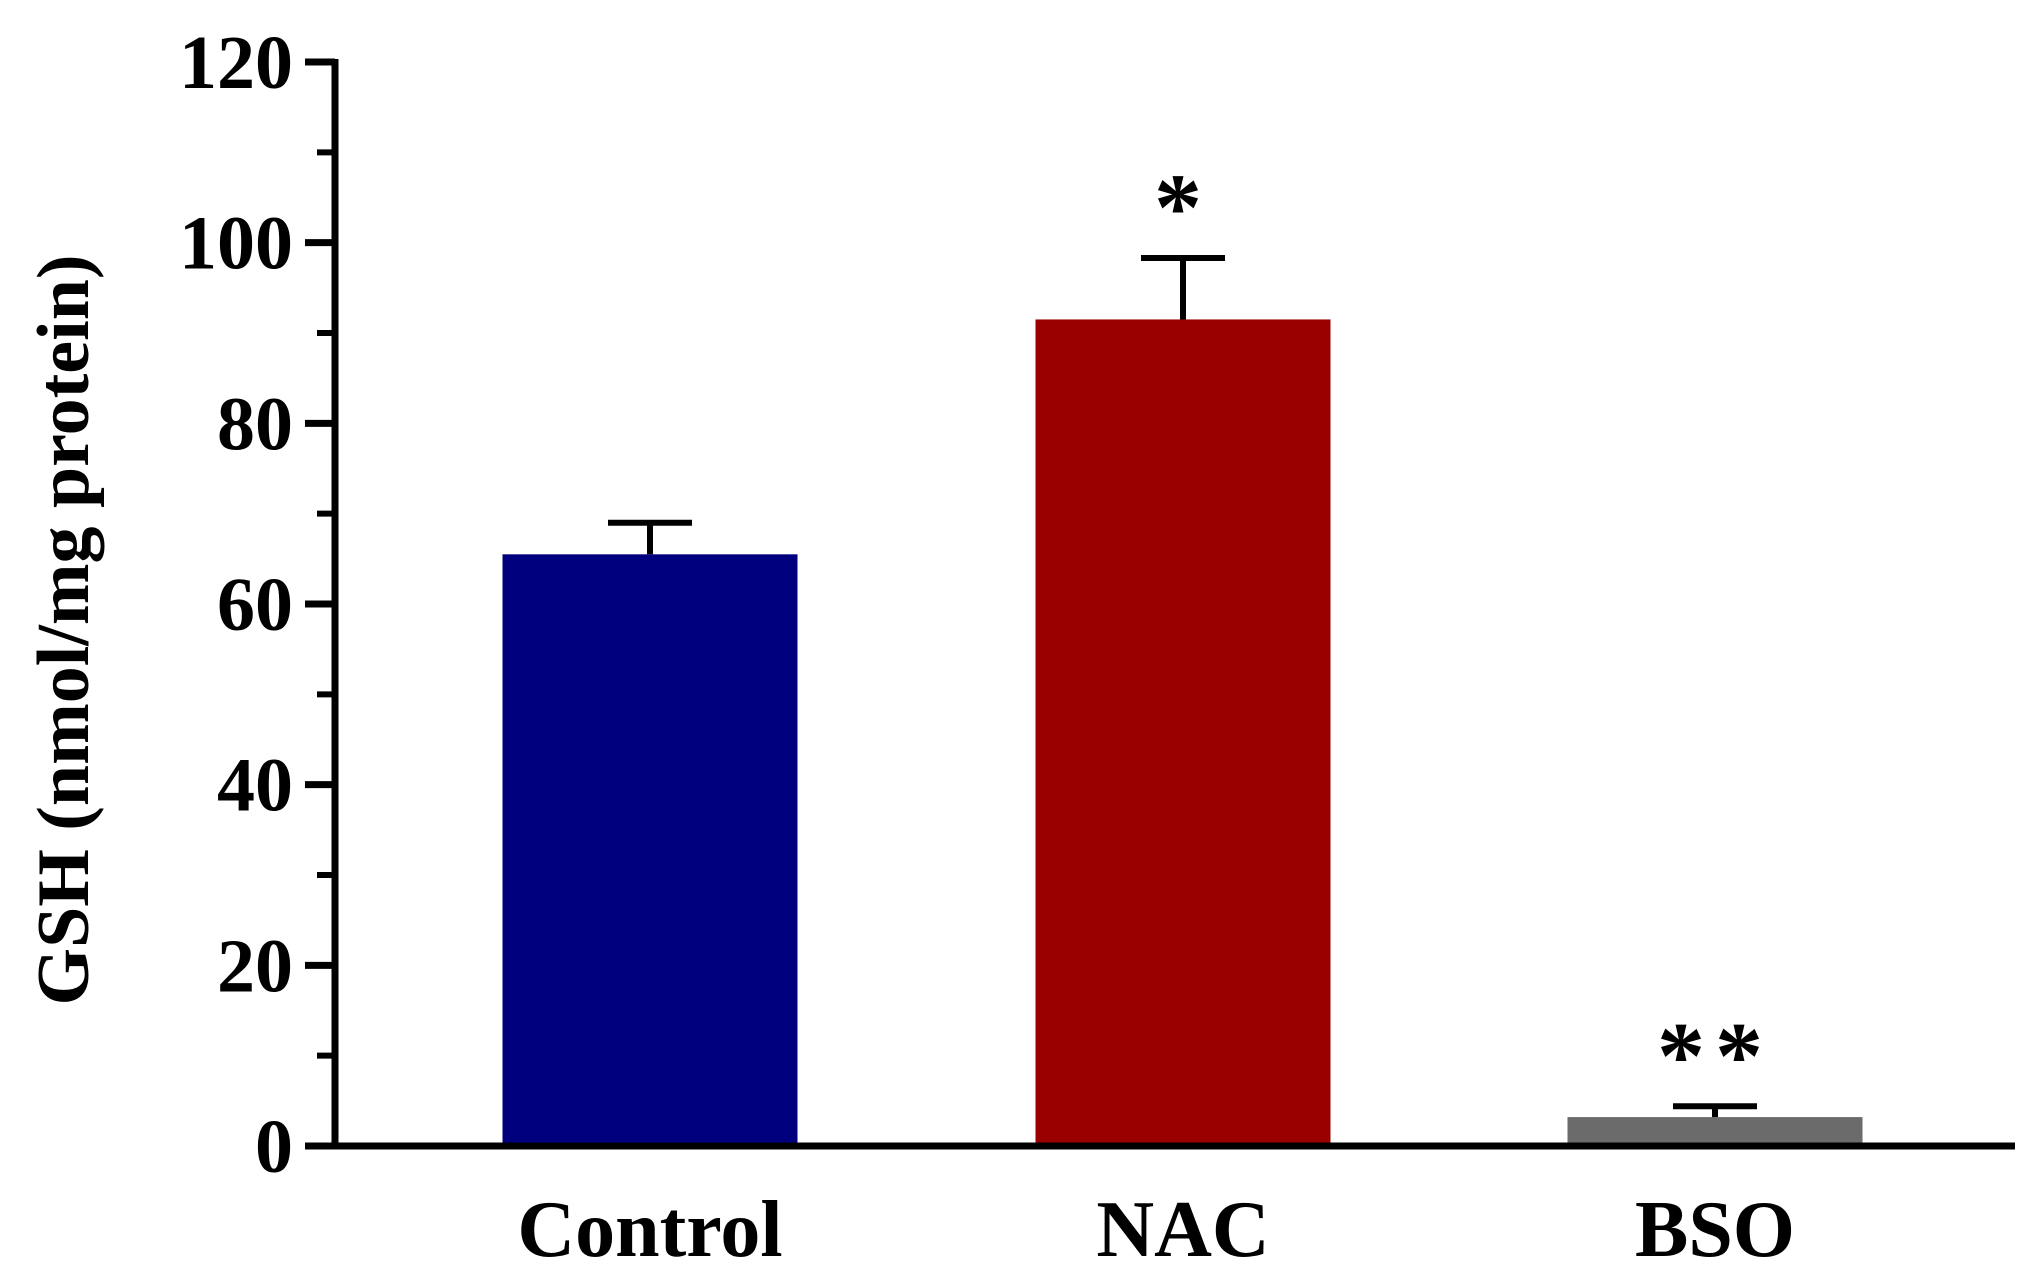 Image resolution: width=2040 pixels, height=1285 pixels. I want to click on y-tick-label: 20, so click(255, 966).